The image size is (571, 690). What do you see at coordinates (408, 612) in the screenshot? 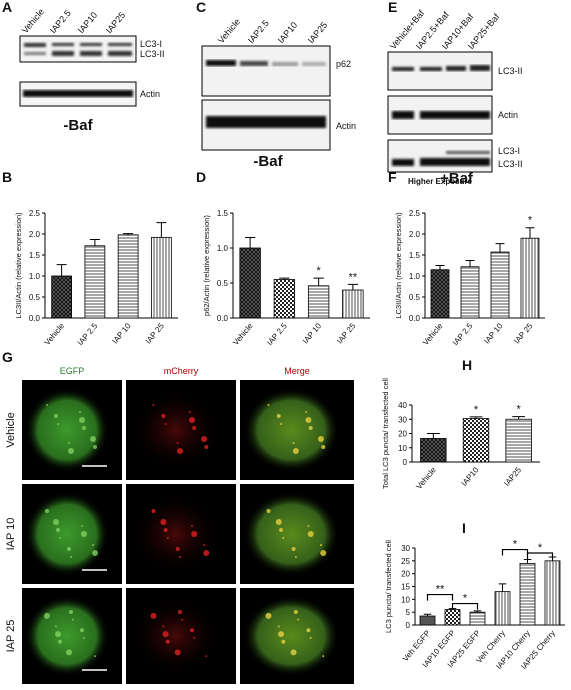
I see `y-tick-label: 5` at bounding box center [408, 612].